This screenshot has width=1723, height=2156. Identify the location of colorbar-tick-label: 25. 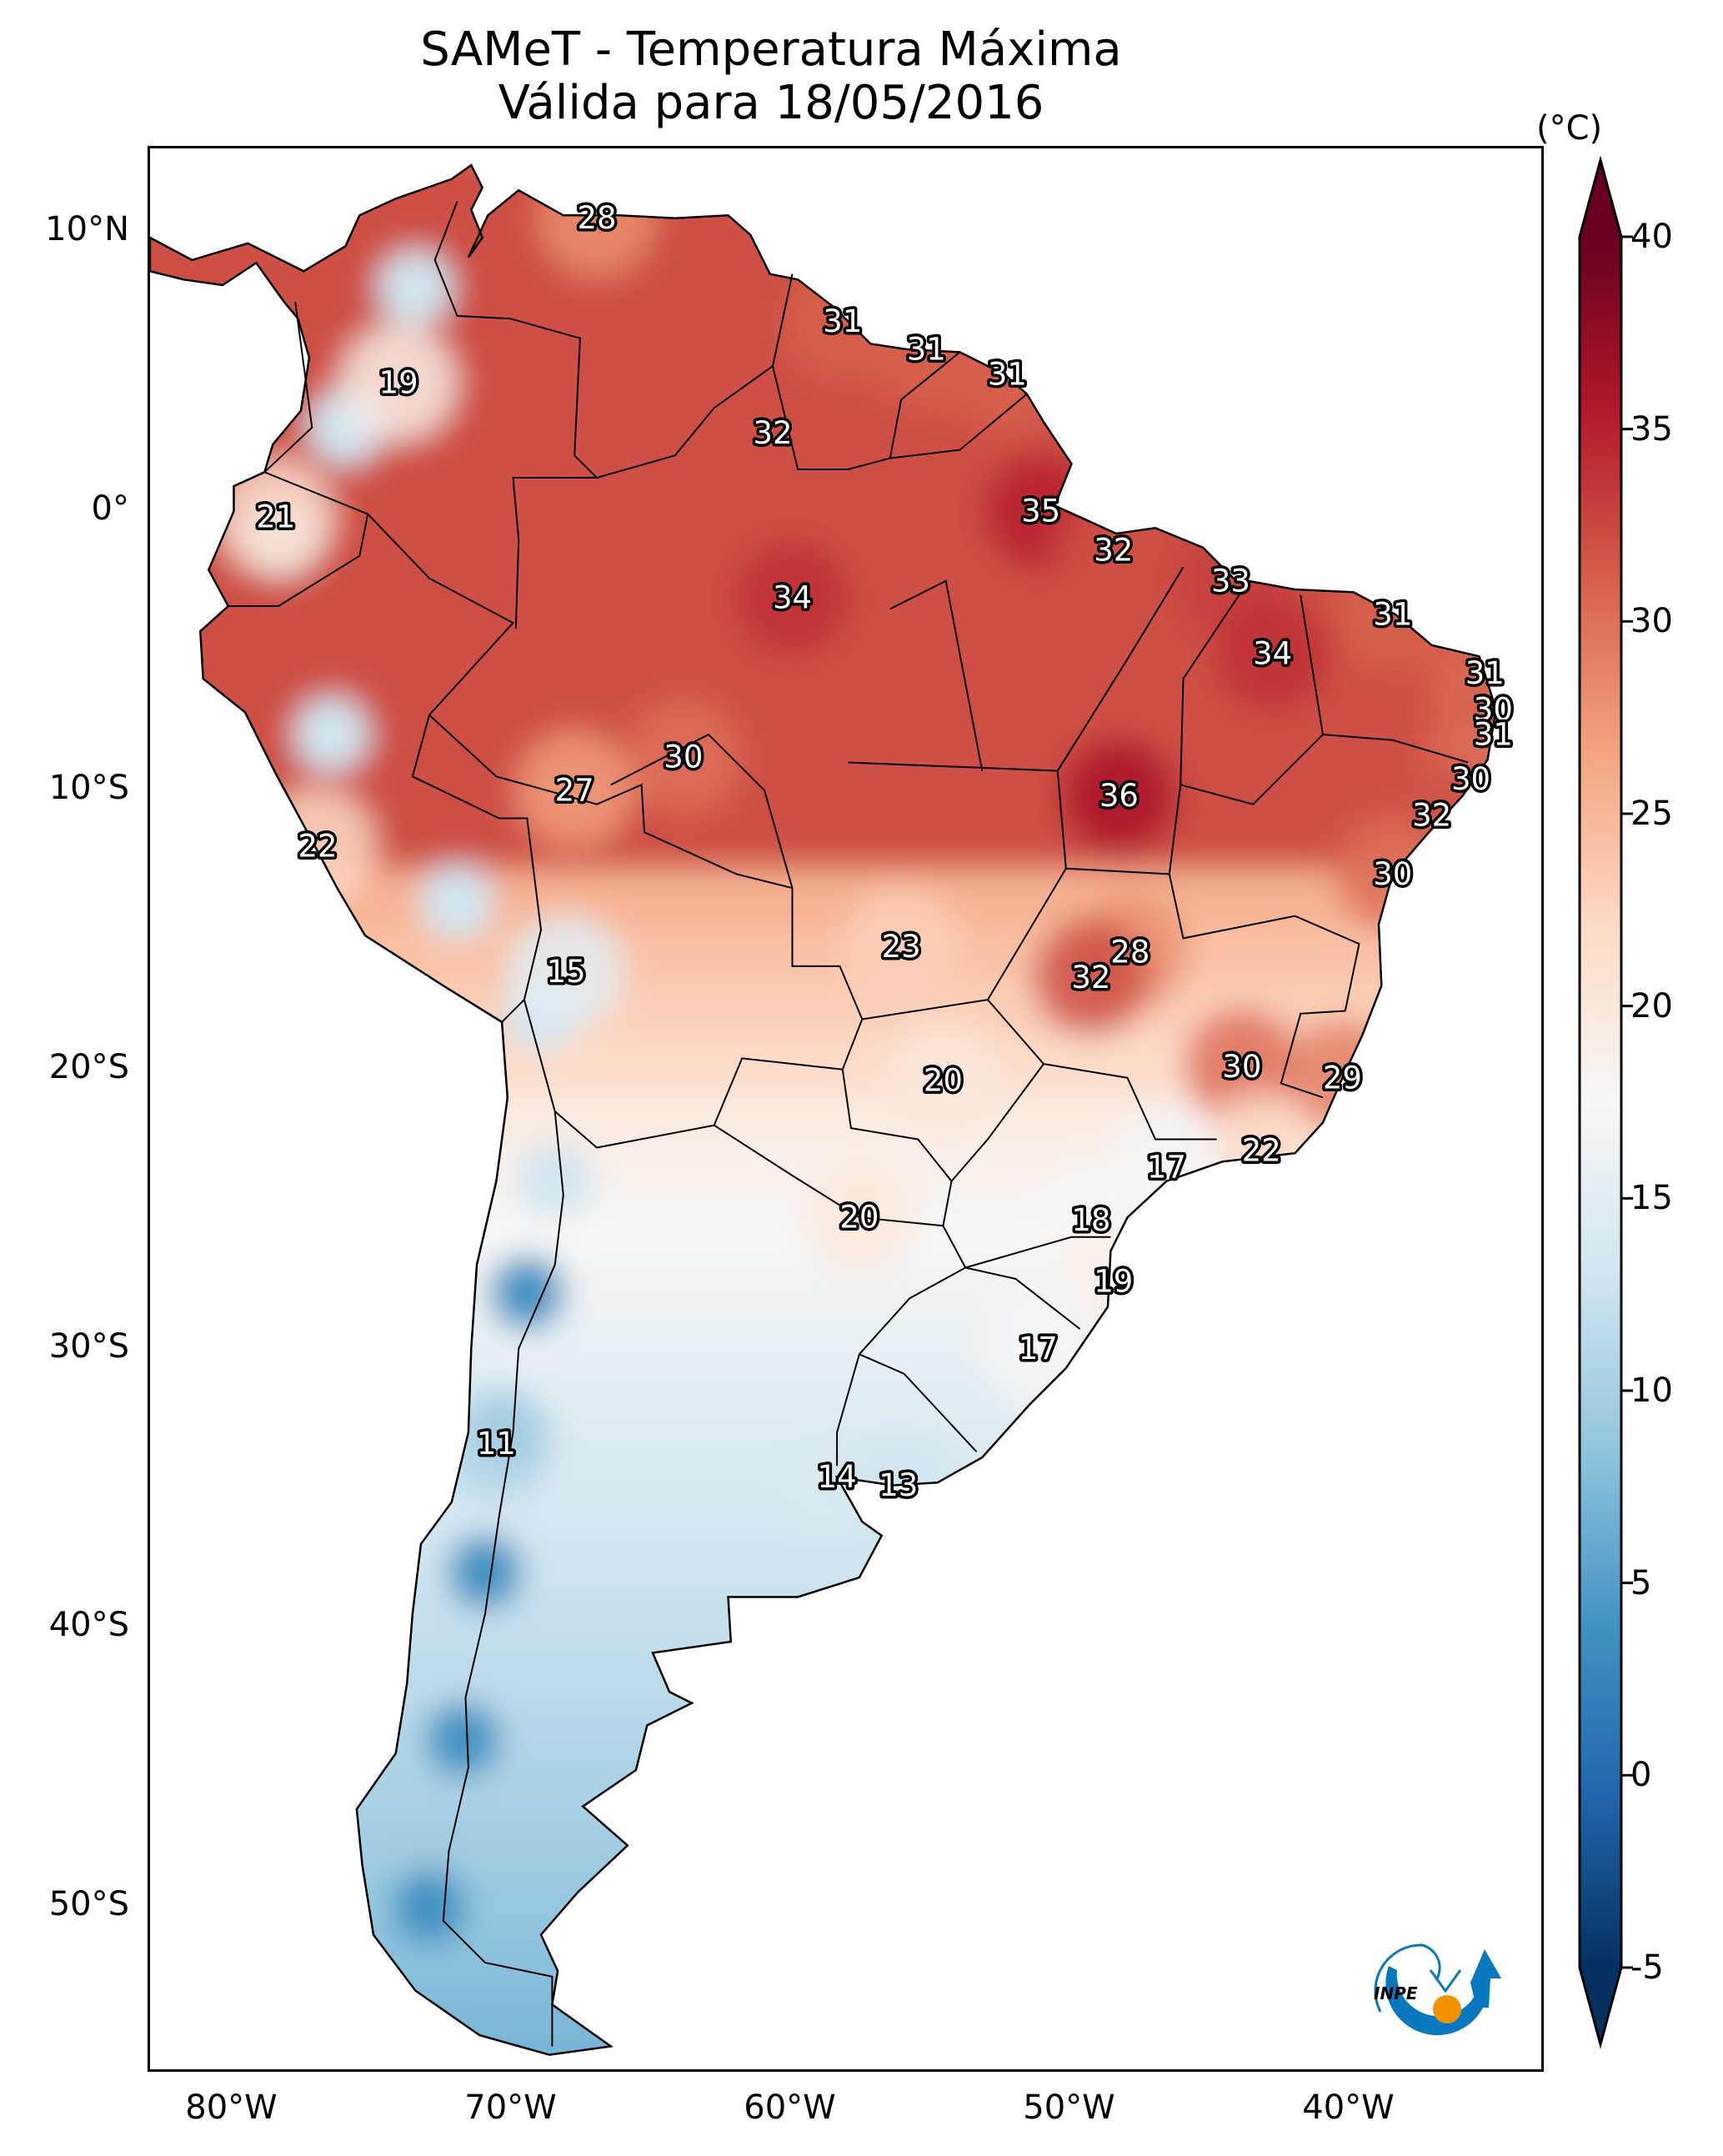
(1651, 814).